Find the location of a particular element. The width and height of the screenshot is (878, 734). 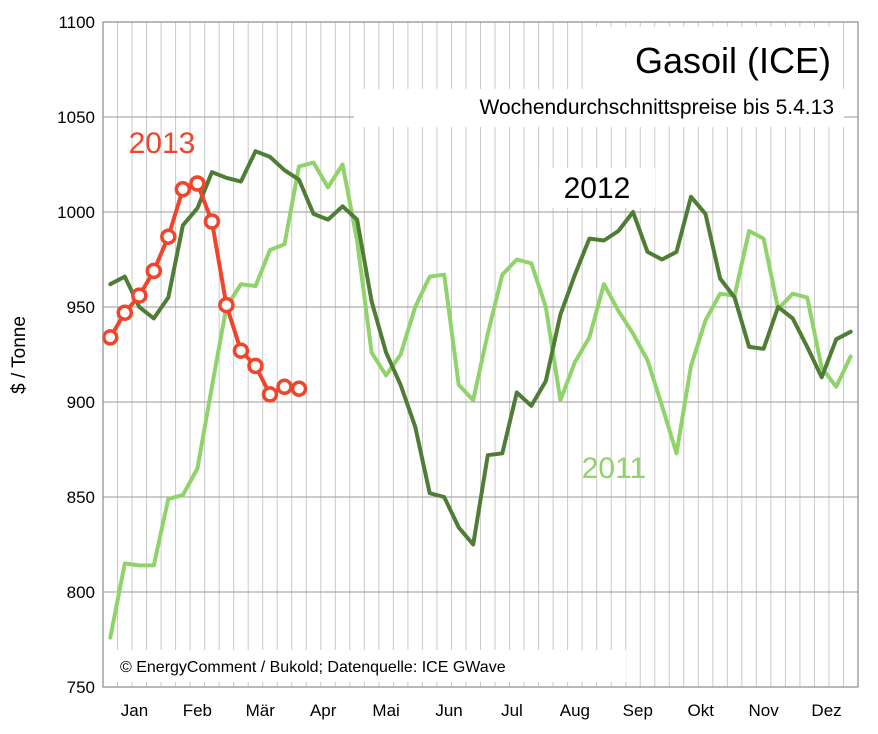

y-tick-label: 800 is located at coordinates (81, 592).